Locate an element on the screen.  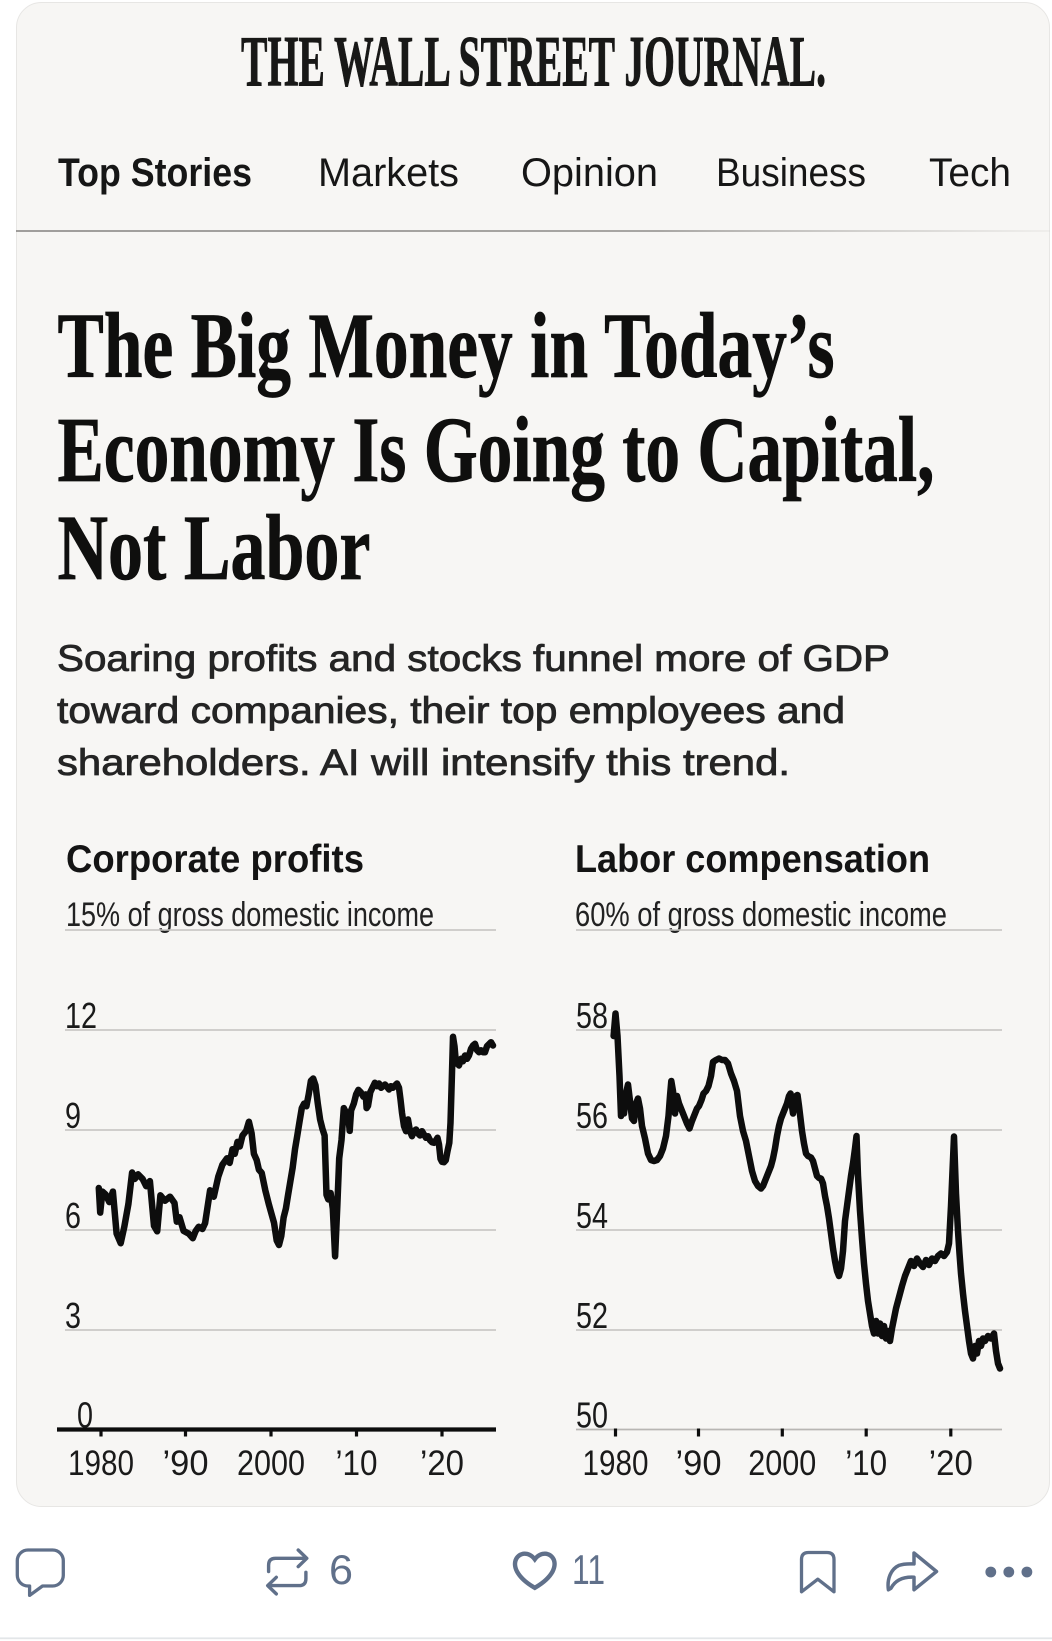
svg-text: 3 is located at coordinates (73, 1315).